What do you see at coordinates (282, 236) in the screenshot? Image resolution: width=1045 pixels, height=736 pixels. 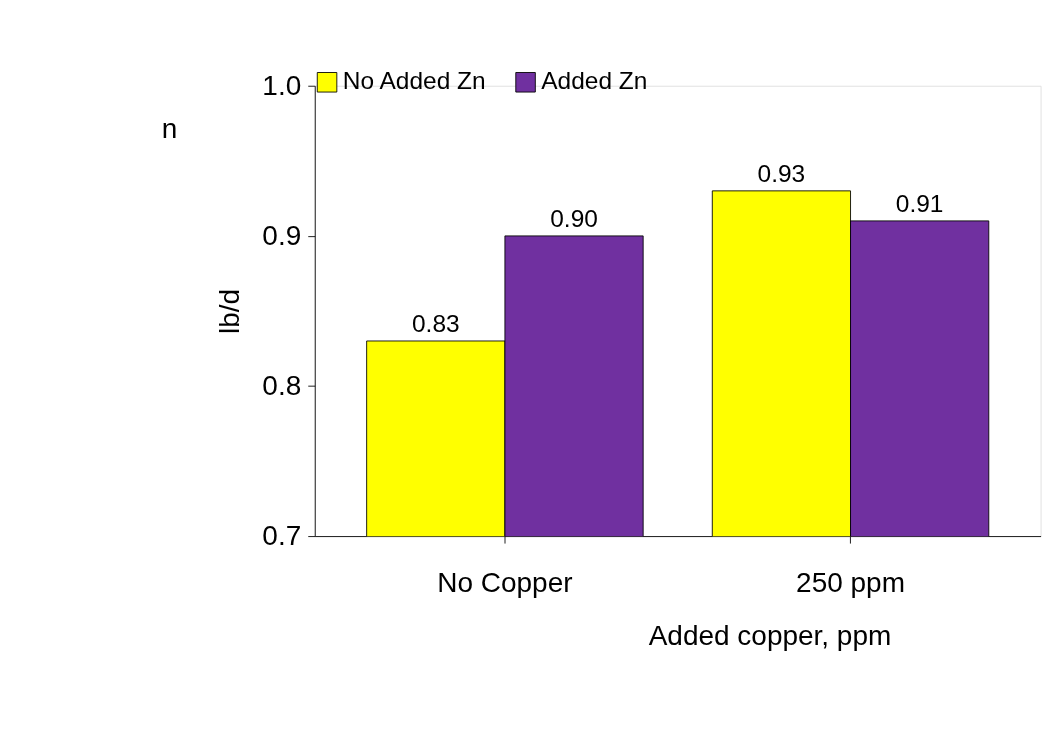 I see `y-tick-label: 0.9` at bounding box center [282, 236].